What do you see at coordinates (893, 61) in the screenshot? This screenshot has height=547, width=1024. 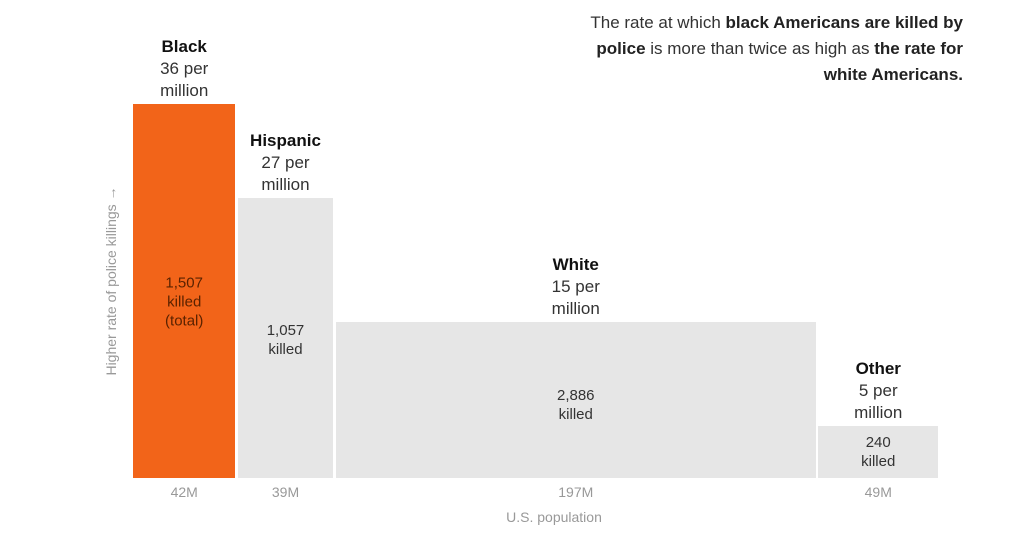 I see `annotation-part-bold: the rate for white Americans.` at bounding box center [893, 61].